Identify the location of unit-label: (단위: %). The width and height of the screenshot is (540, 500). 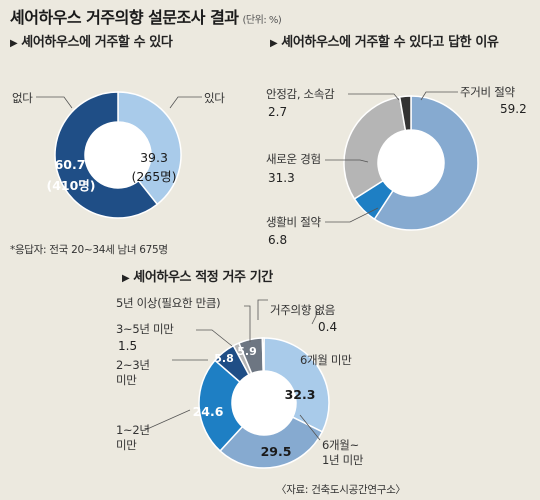
(262, 20).